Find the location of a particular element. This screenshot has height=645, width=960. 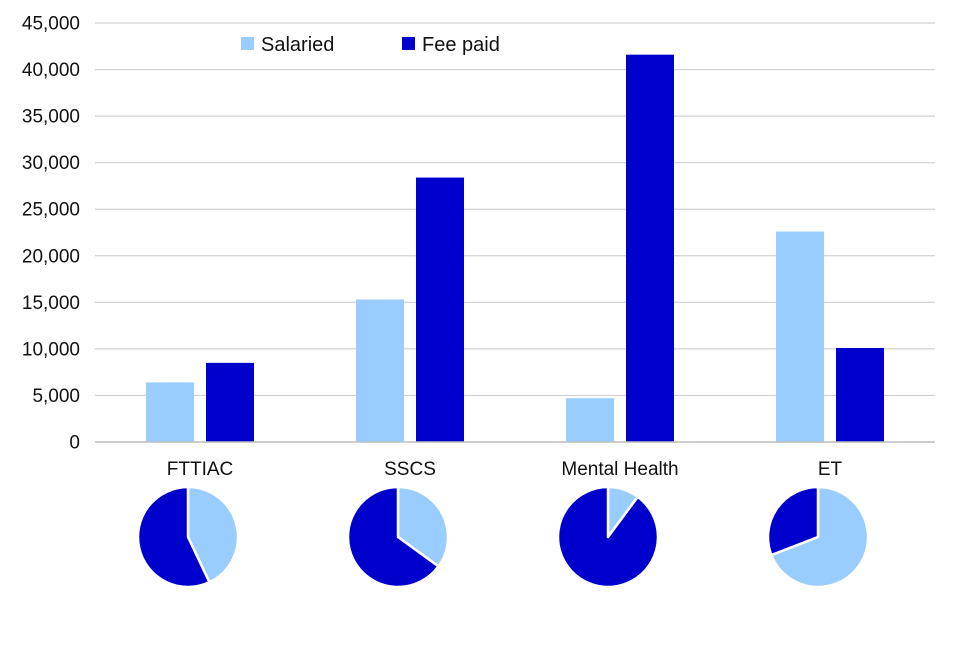

pies is located at coordinates (503, 537).